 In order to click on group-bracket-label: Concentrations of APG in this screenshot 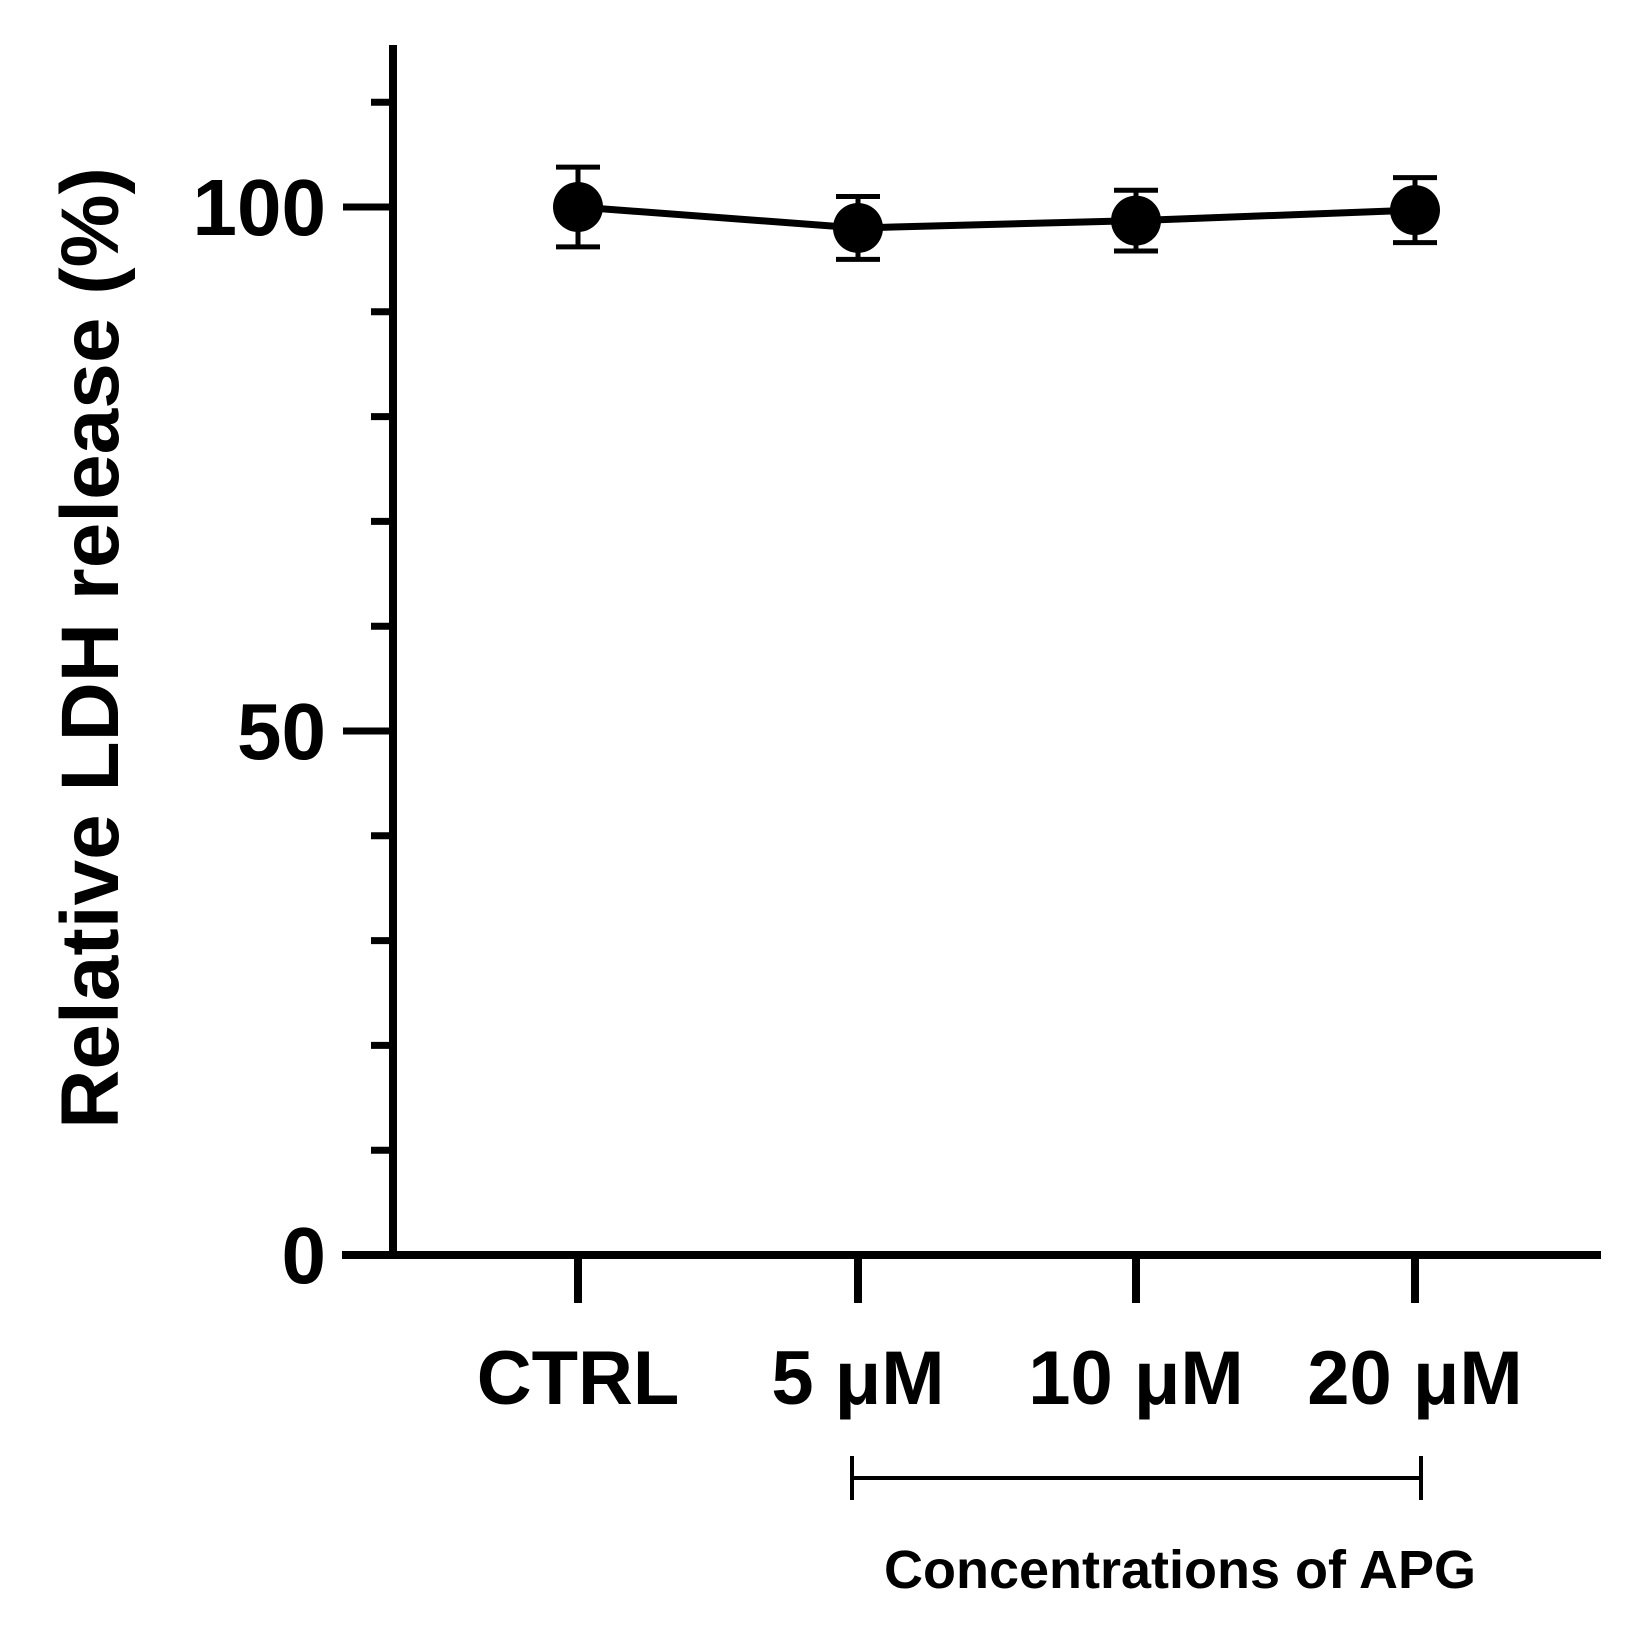, I will do `click(1180, 1570)`.